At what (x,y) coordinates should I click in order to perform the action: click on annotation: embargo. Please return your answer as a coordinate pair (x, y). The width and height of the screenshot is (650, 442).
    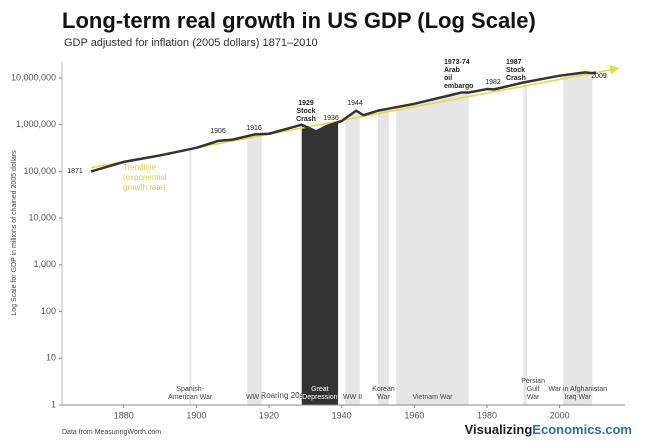
    Looking at the image, I should click on (459, 86).